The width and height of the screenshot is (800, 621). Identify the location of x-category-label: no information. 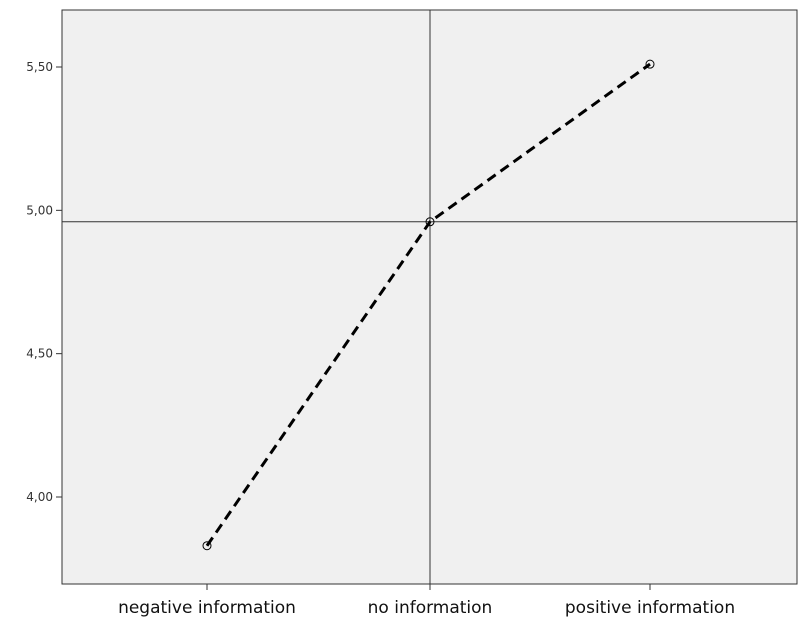
(430, 608).